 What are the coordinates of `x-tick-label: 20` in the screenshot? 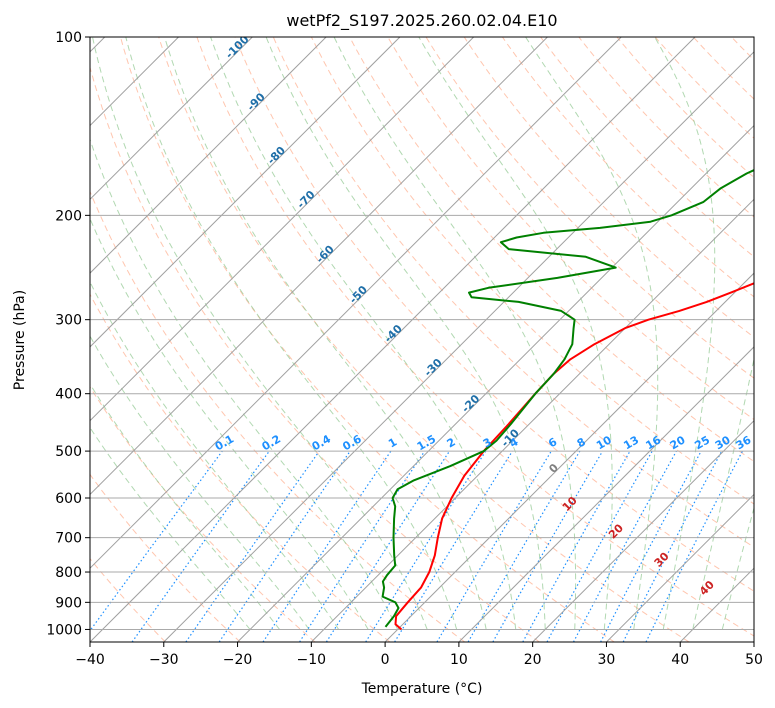 It's located at (533, 660).